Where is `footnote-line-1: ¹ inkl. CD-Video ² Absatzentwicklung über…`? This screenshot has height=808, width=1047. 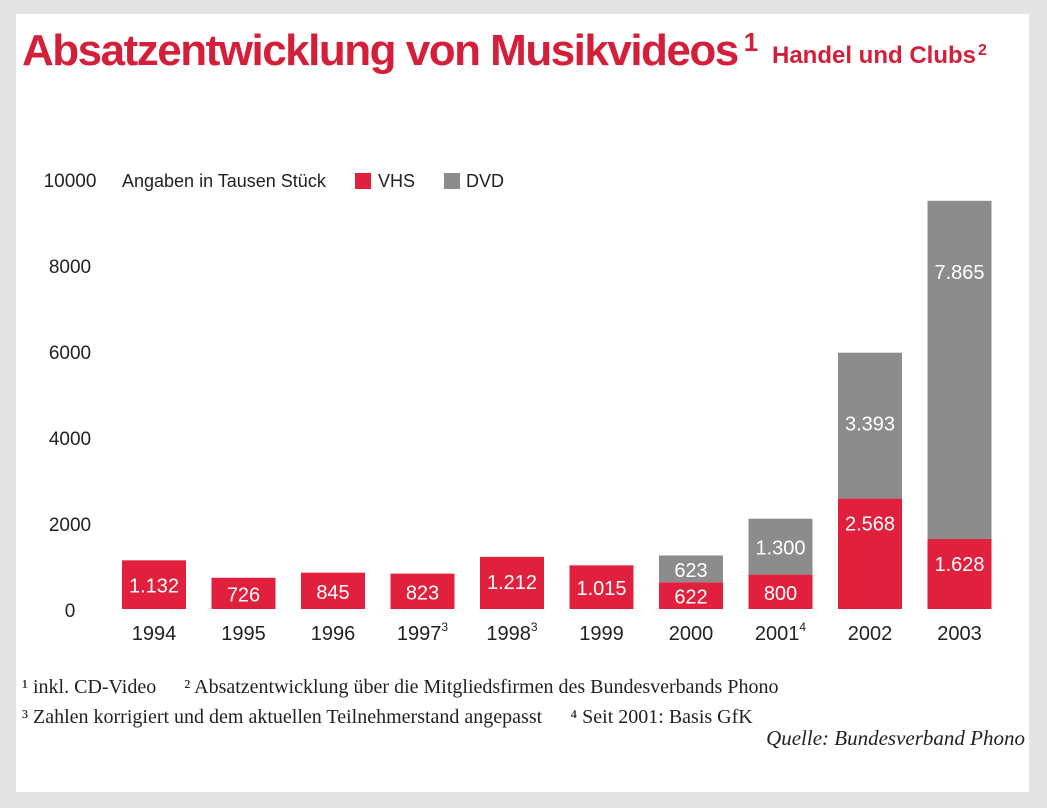 footnote-line-1: ¹ inkl. CD-Video ² Absatzentwicklung über… is located at coordinates (414, 687).